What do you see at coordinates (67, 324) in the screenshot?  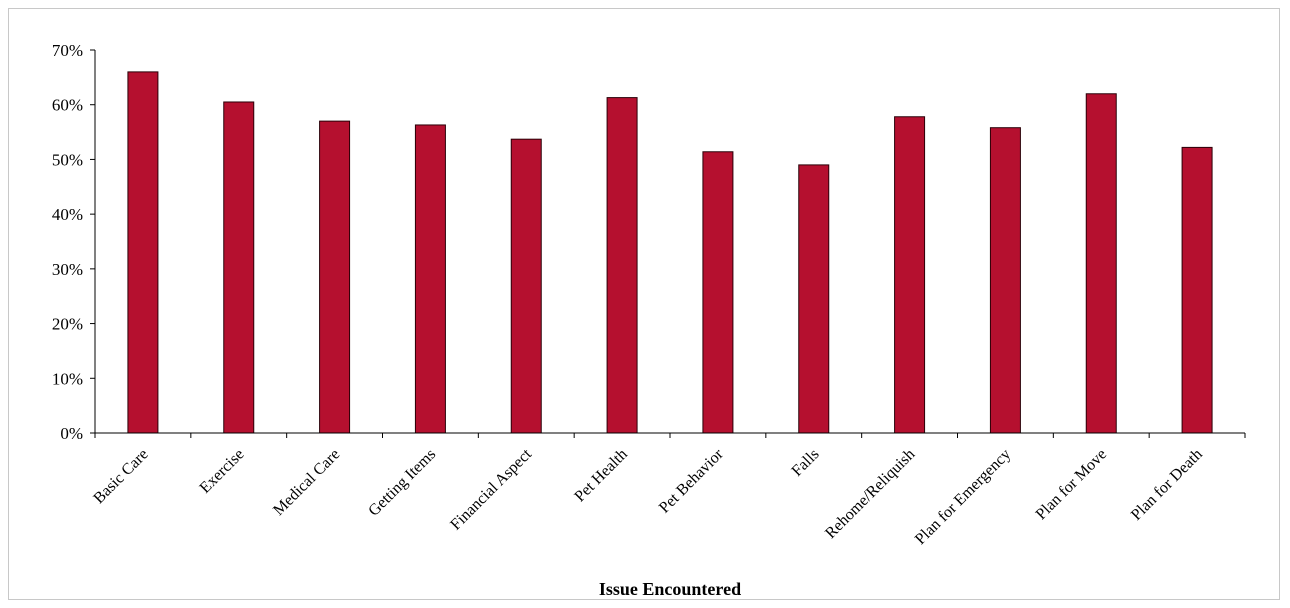 I see `y-tick-label: 20%` at bounding box center [67, 324].